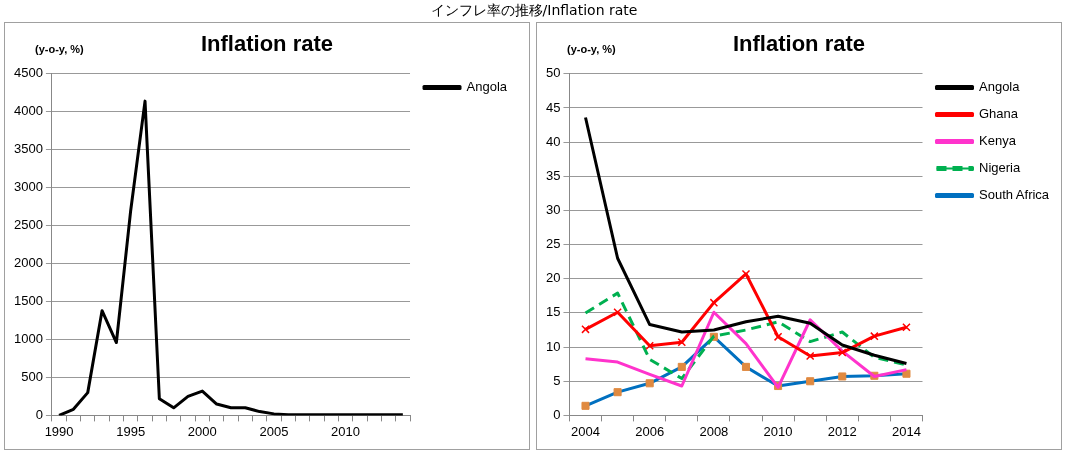 The width and height of the screenshot is (1068, 455). I want to click on y-tick-label: 500, so click(32, 377).